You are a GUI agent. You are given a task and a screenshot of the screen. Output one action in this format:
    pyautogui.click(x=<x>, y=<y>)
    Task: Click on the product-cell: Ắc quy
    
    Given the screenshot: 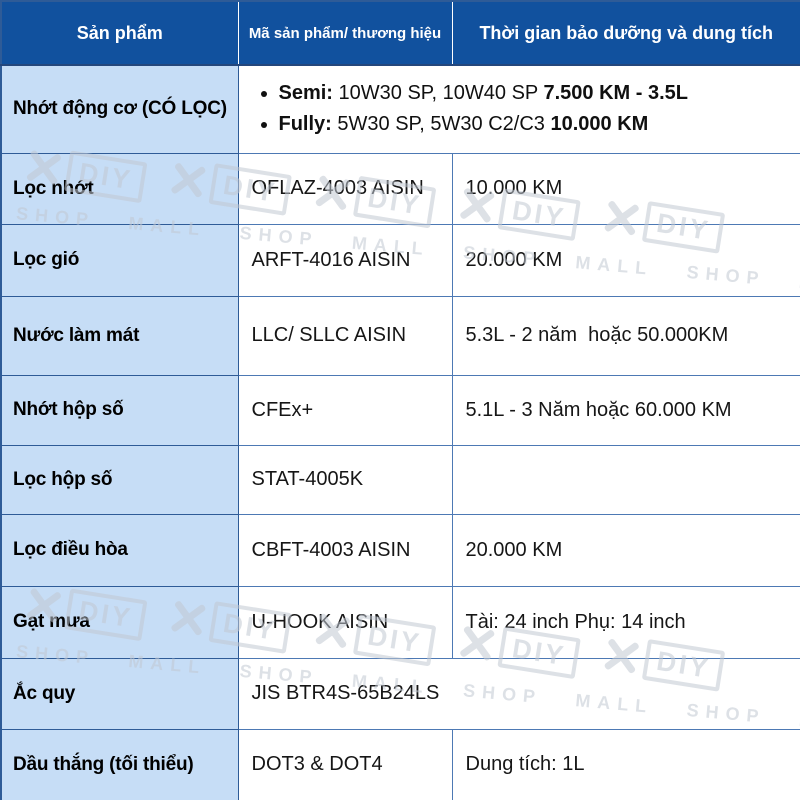 What is the action you would take?
    pyautogui.click(x=119, y=693)
    